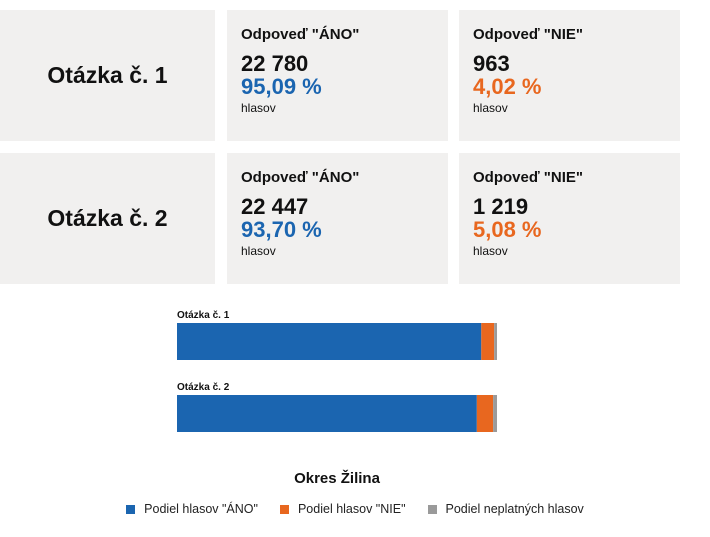  I want to click on vote-count: 22 447, so click(275, 206).